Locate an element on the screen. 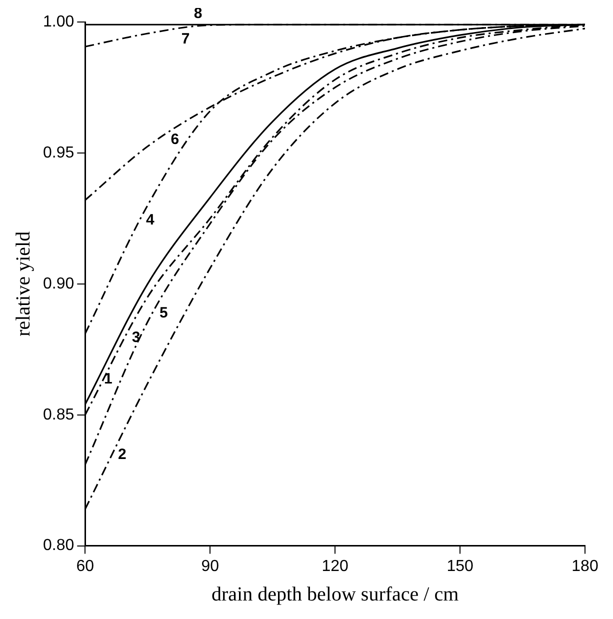 The height and width of the screenshot is (619, 613). series-label: 4 is located at coordinates (151, 220).